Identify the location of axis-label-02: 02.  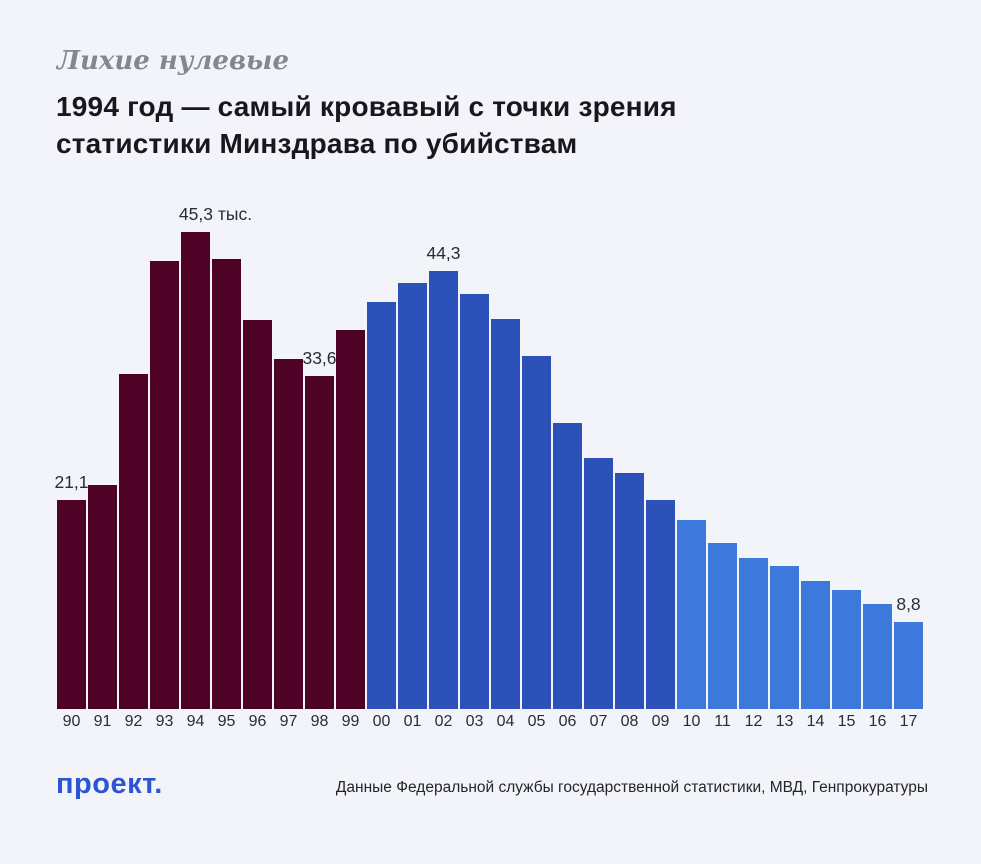
(443, 721).